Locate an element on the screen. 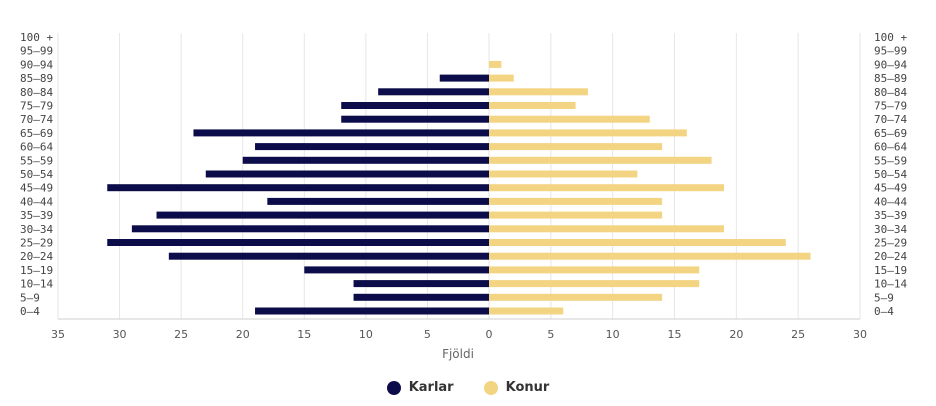 The image size is (936, 406). x-tick-label: 5 is located at coordinates (550, 334).